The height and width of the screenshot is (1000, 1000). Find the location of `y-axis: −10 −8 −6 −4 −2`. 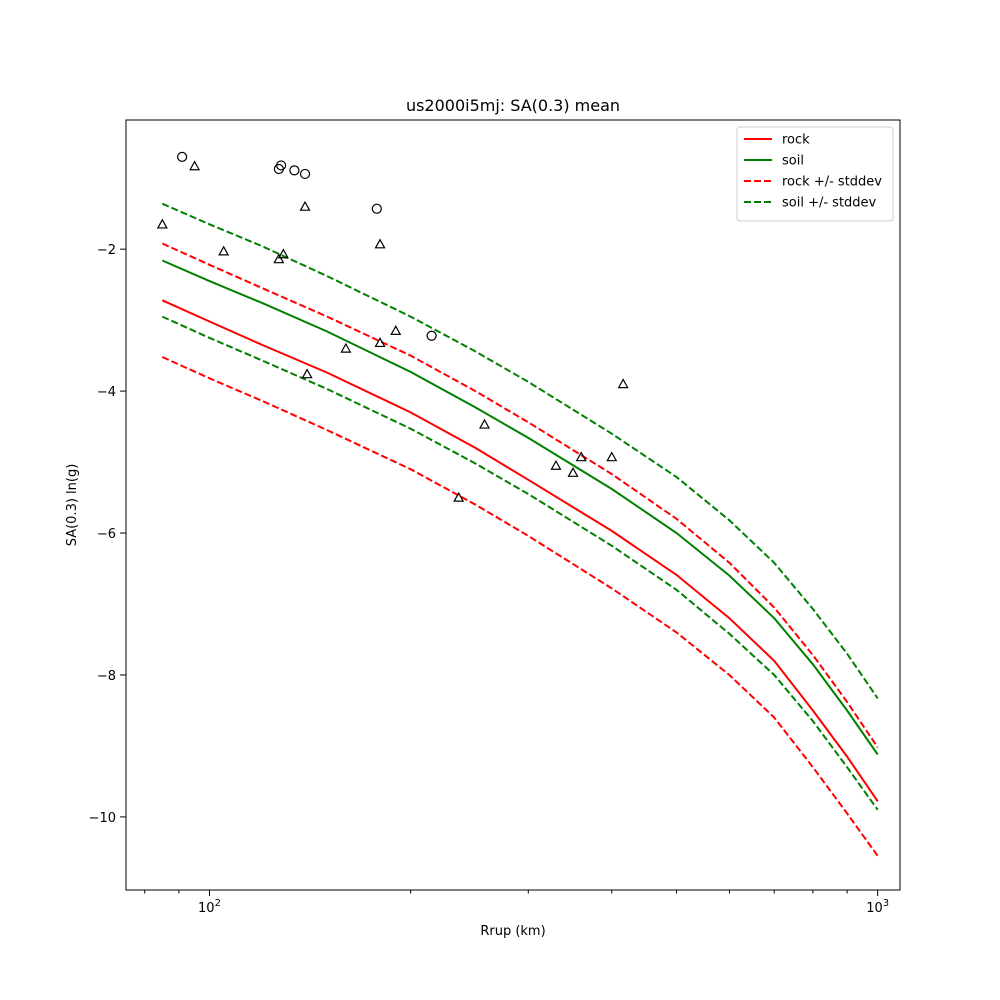

y-axis: −10 −8 −6 −4 −2 is located at coordinates (107, 534).